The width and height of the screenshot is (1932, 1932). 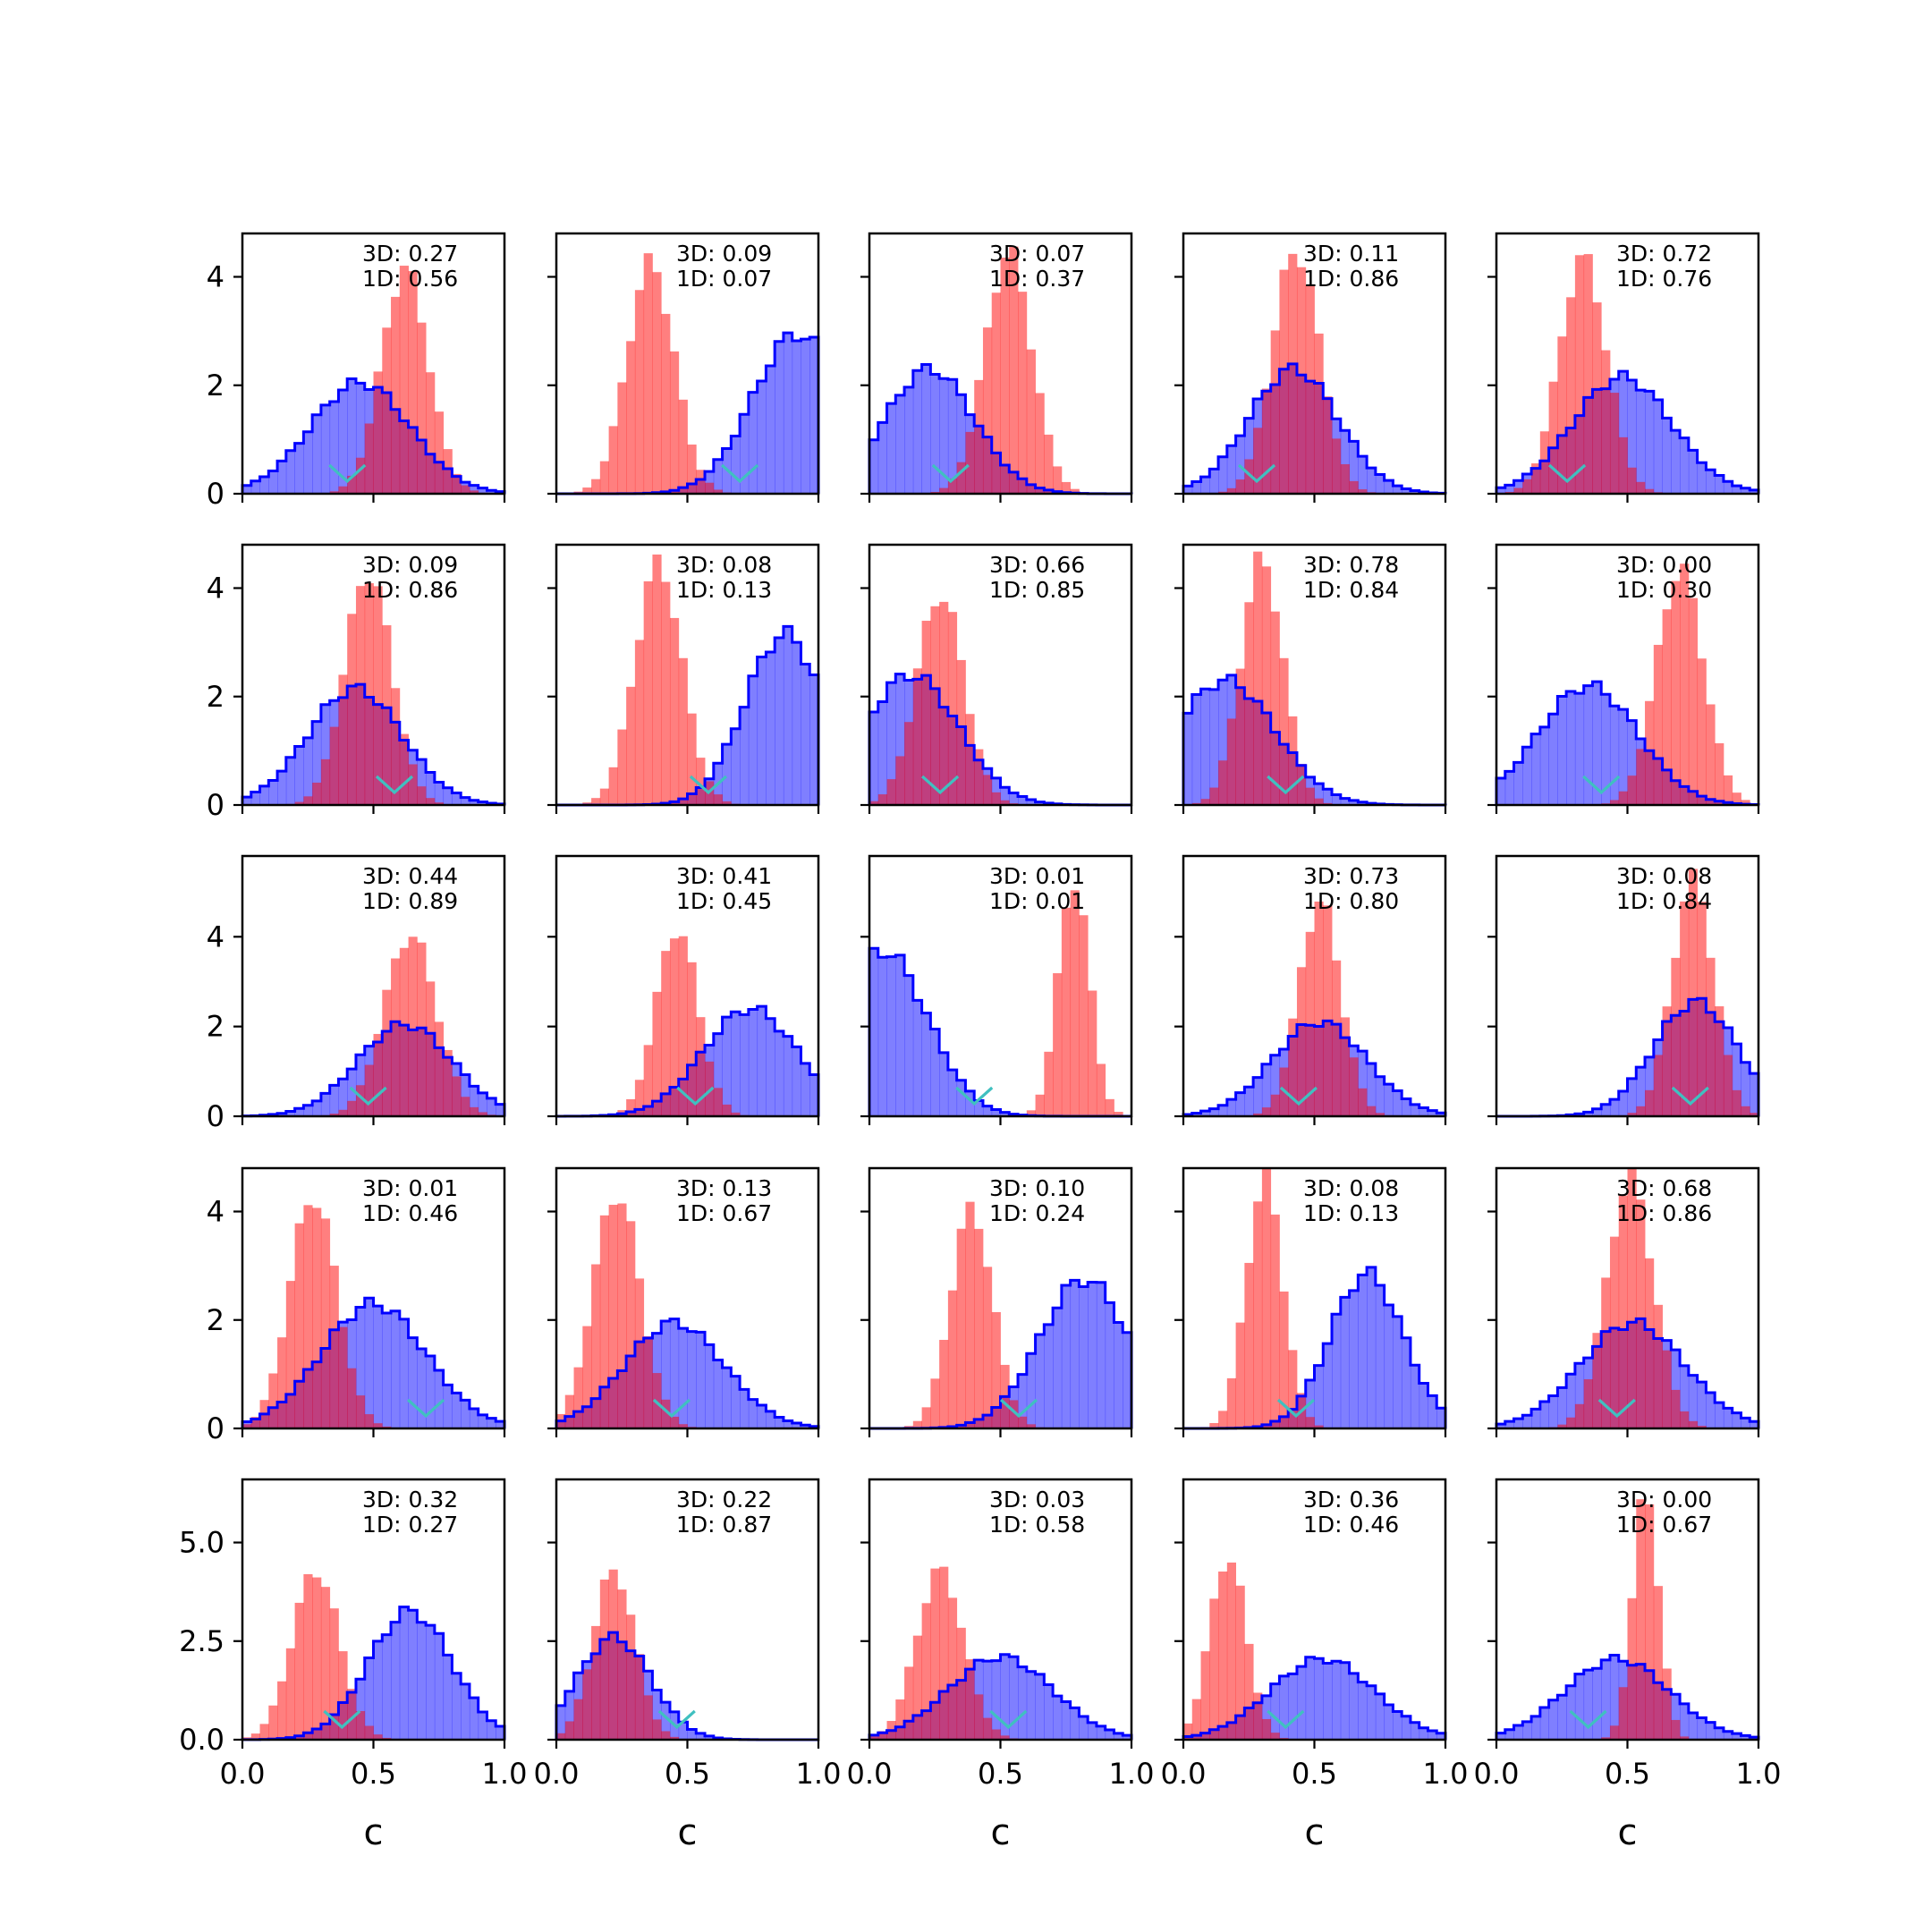 I want to click on x-tick-label: 0.5, so click(x=1627, y=1774).